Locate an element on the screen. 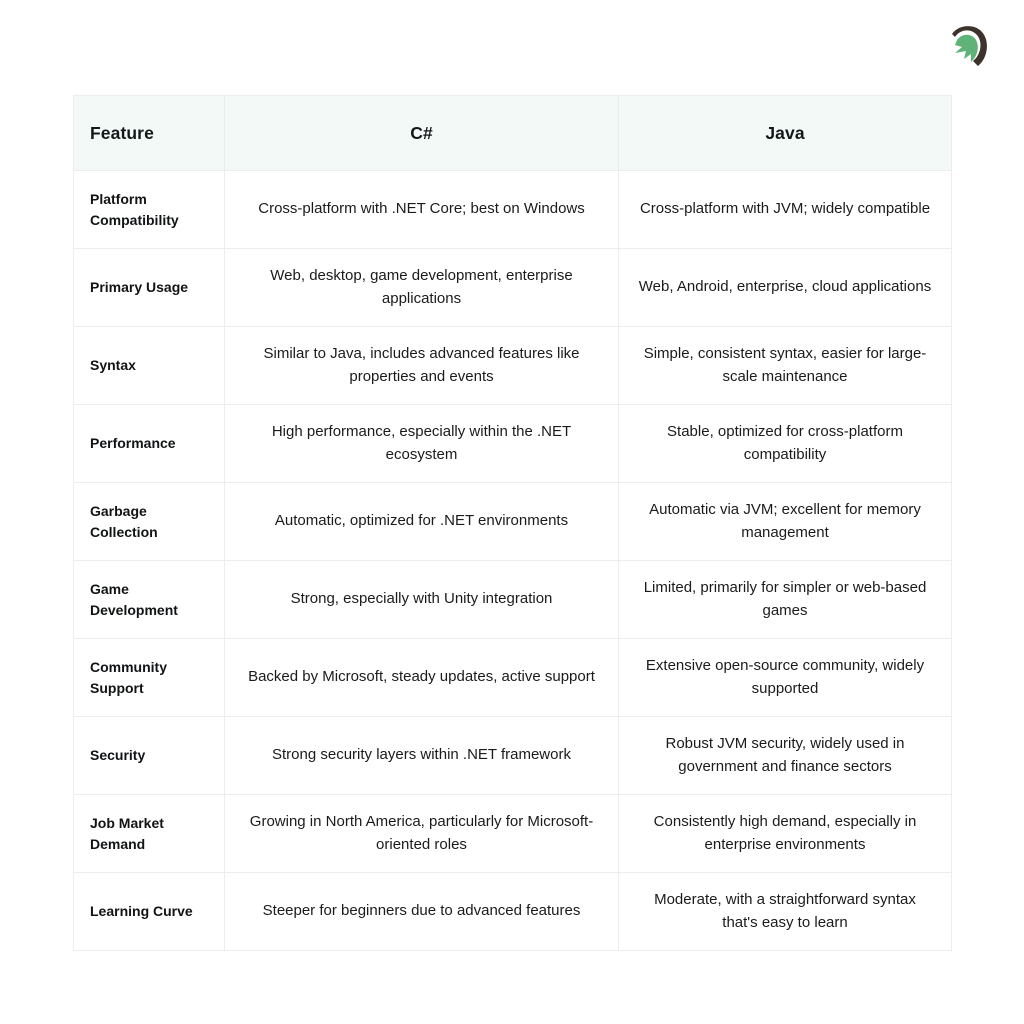  feature-label-cell: Learning Curve is located at coordinates (149, 911).